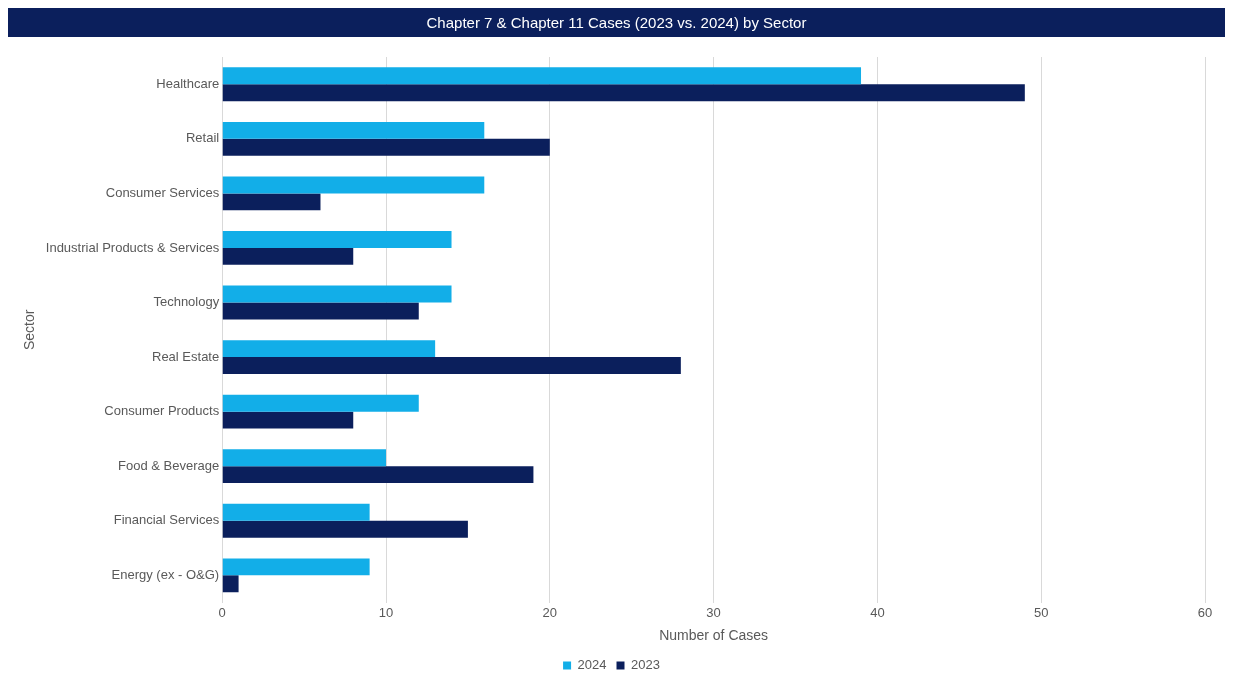 This screenshot has width=1233, height=696. Describe the element at coordinates (202, 138) in the screenshot. I see `y-tick-label: Retail` at that location.